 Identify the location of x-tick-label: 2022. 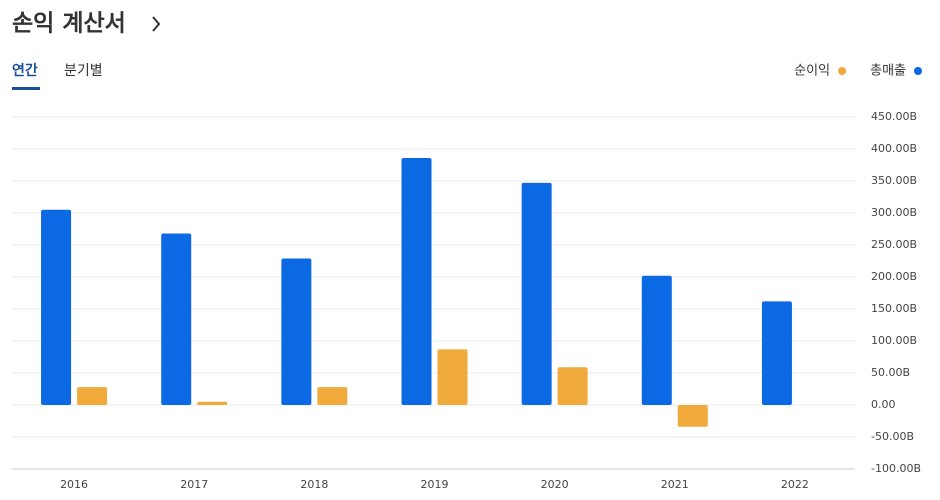
(795, 484).